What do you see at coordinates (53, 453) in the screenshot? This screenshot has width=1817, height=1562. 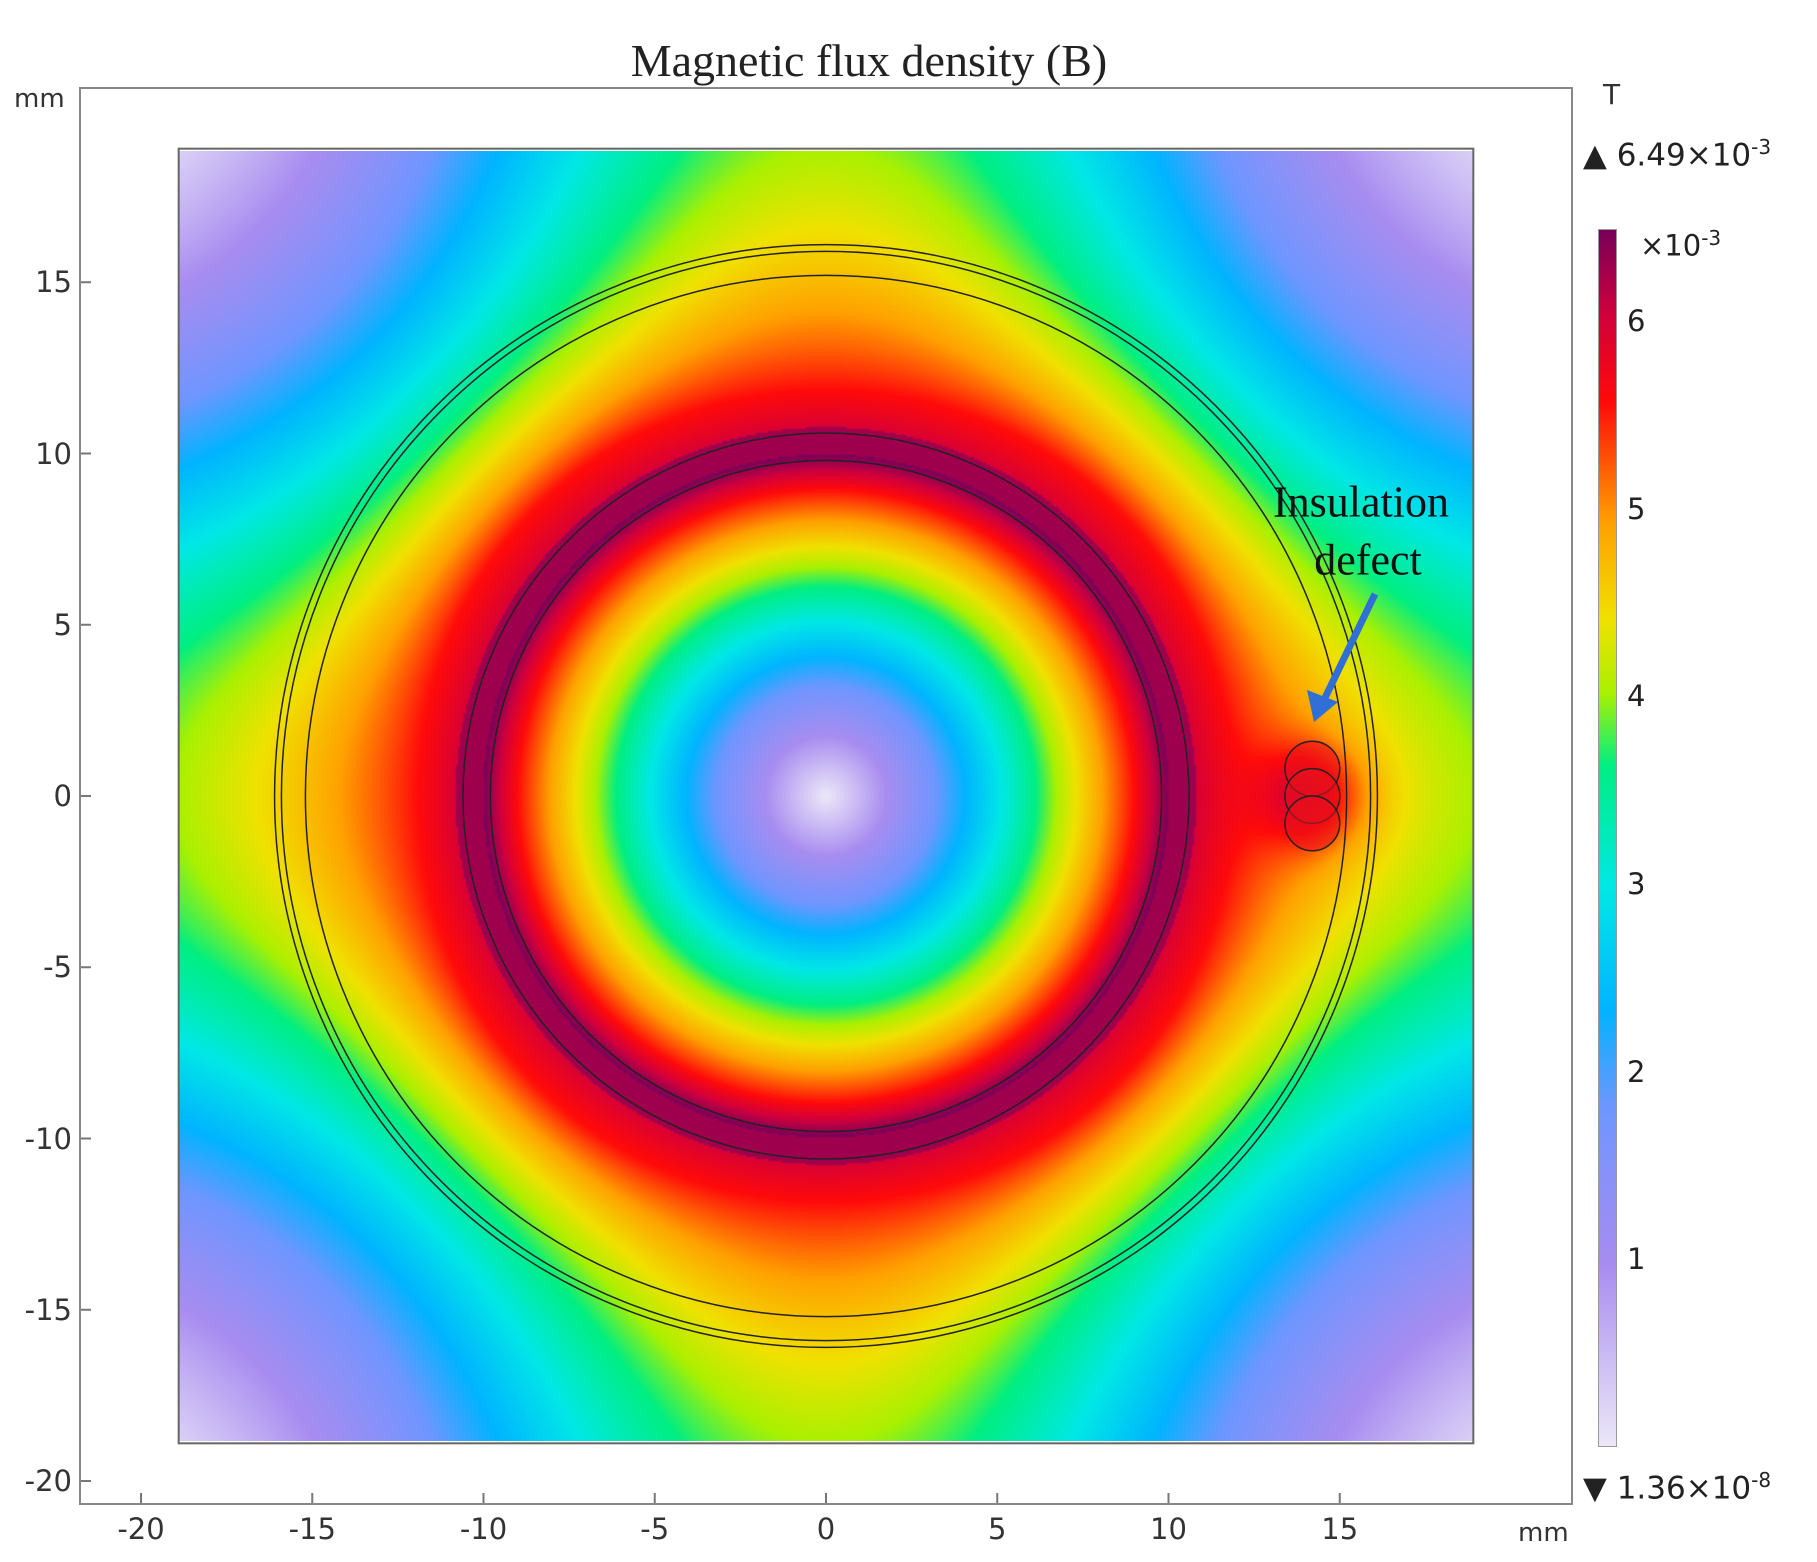 I see `y-tick-label: 10` at bounding box center [53, 453].